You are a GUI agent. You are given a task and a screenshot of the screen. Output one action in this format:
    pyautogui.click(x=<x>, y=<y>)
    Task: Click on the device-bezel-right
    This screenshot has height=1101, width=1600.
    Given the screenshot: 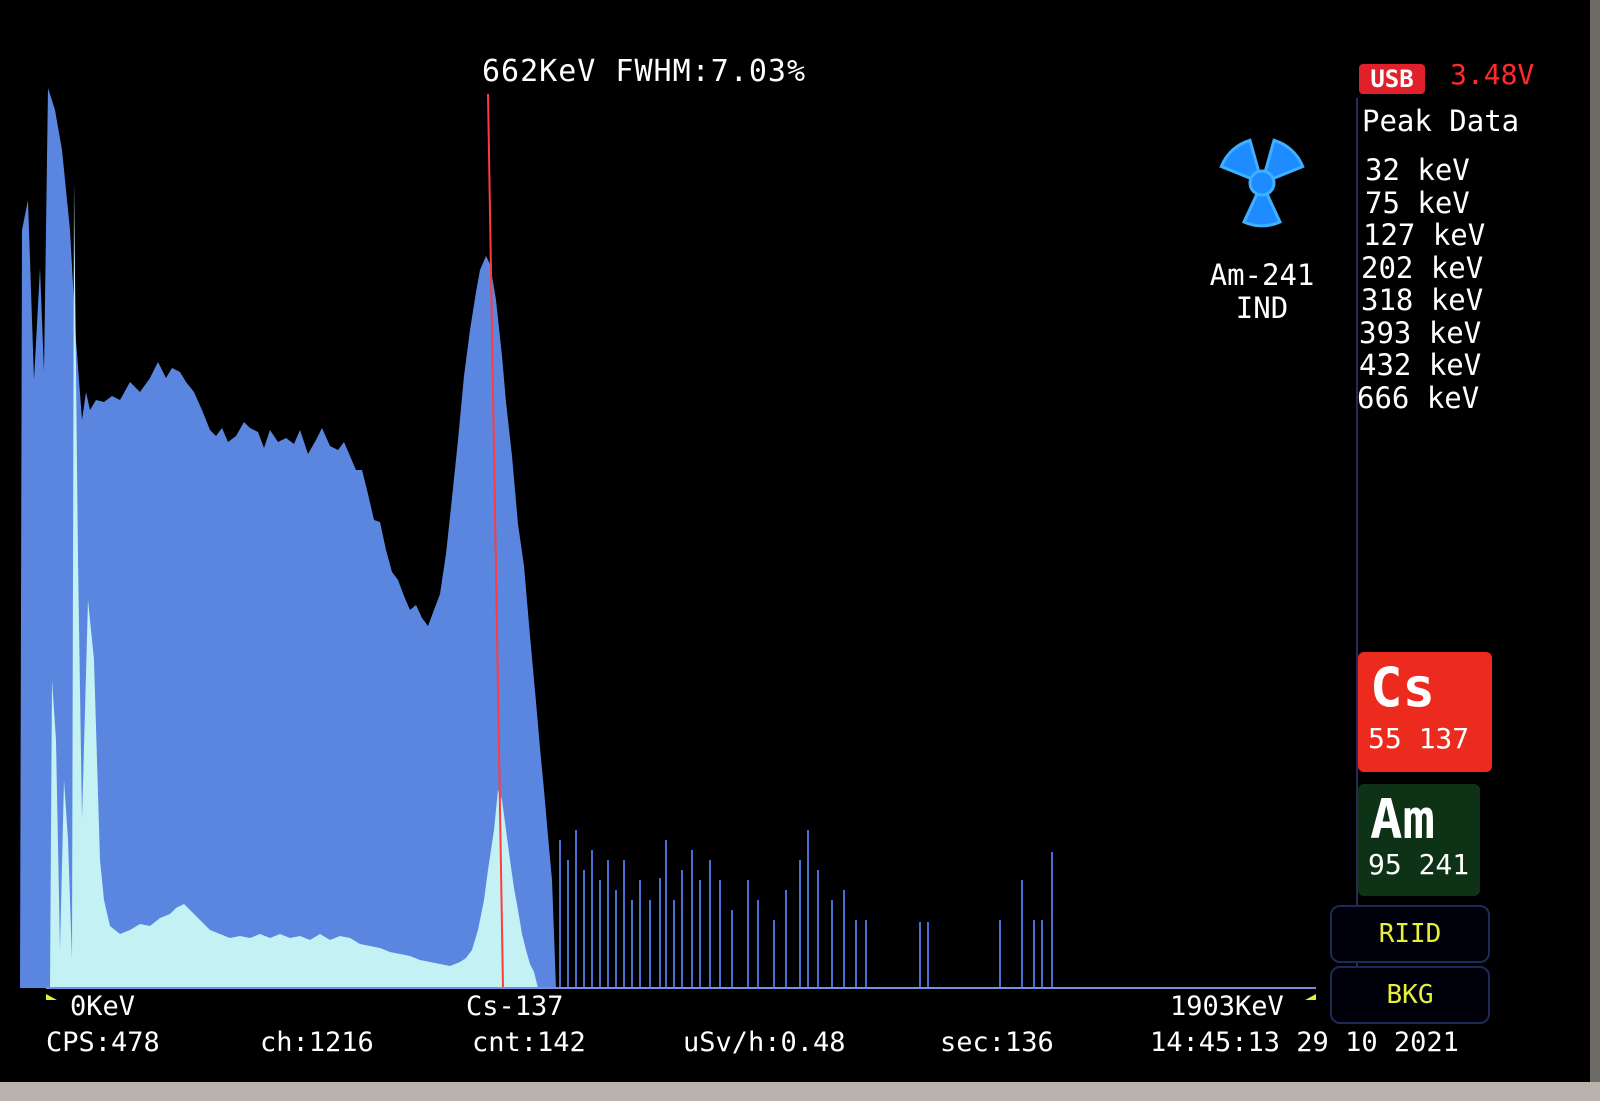 What is the action you would take?
    pyautogui.click(x=1595, y=550)
    